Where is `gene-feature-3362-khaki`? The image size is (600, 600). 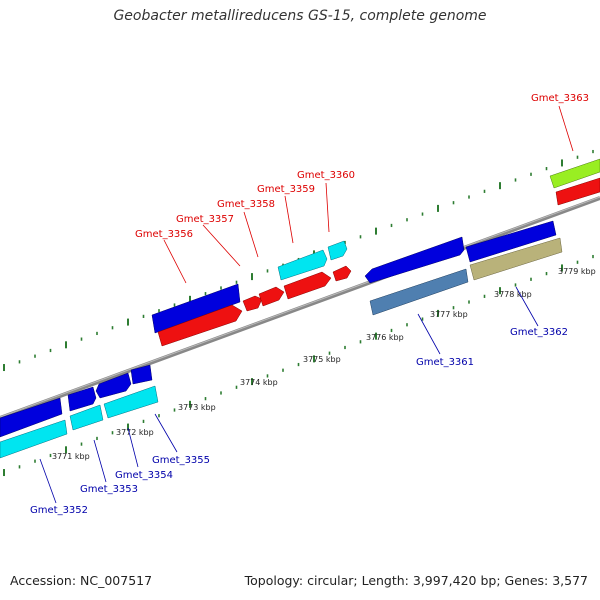
gene-feature-3362-khaki is located at coordinates (516, 259).